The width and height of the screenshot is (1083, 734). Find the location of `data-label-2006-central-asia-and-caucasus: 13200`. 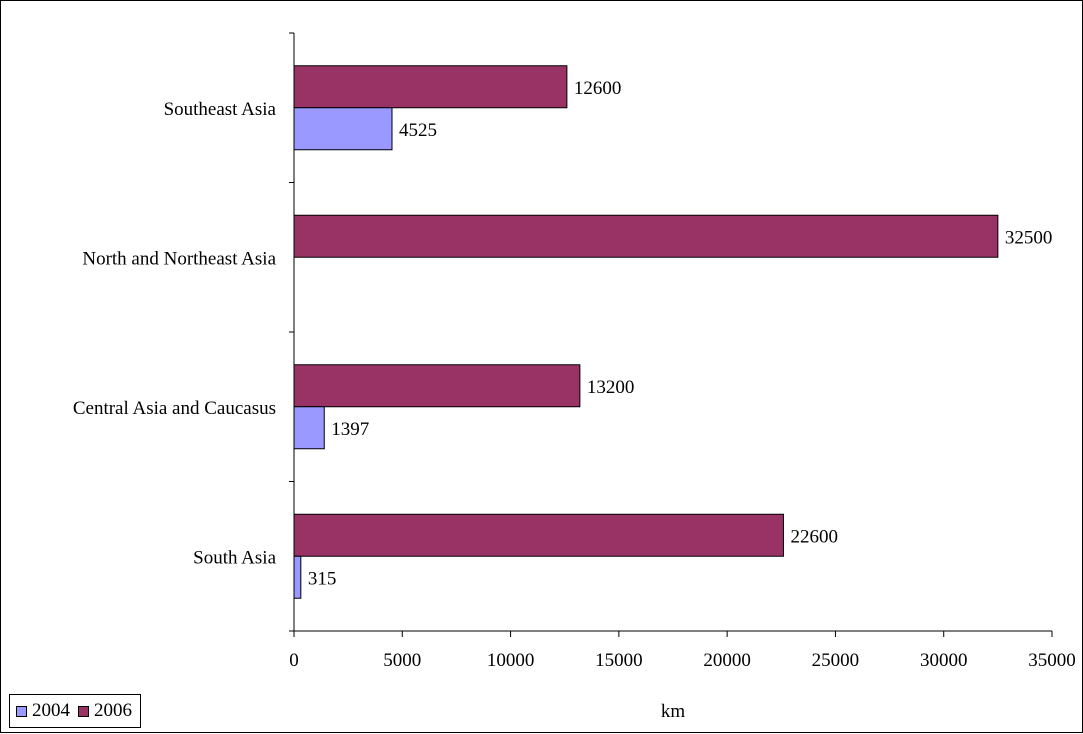

data-label-2006-central-asia-and-caucasus: 13200 is located at coordinates (611, 387).